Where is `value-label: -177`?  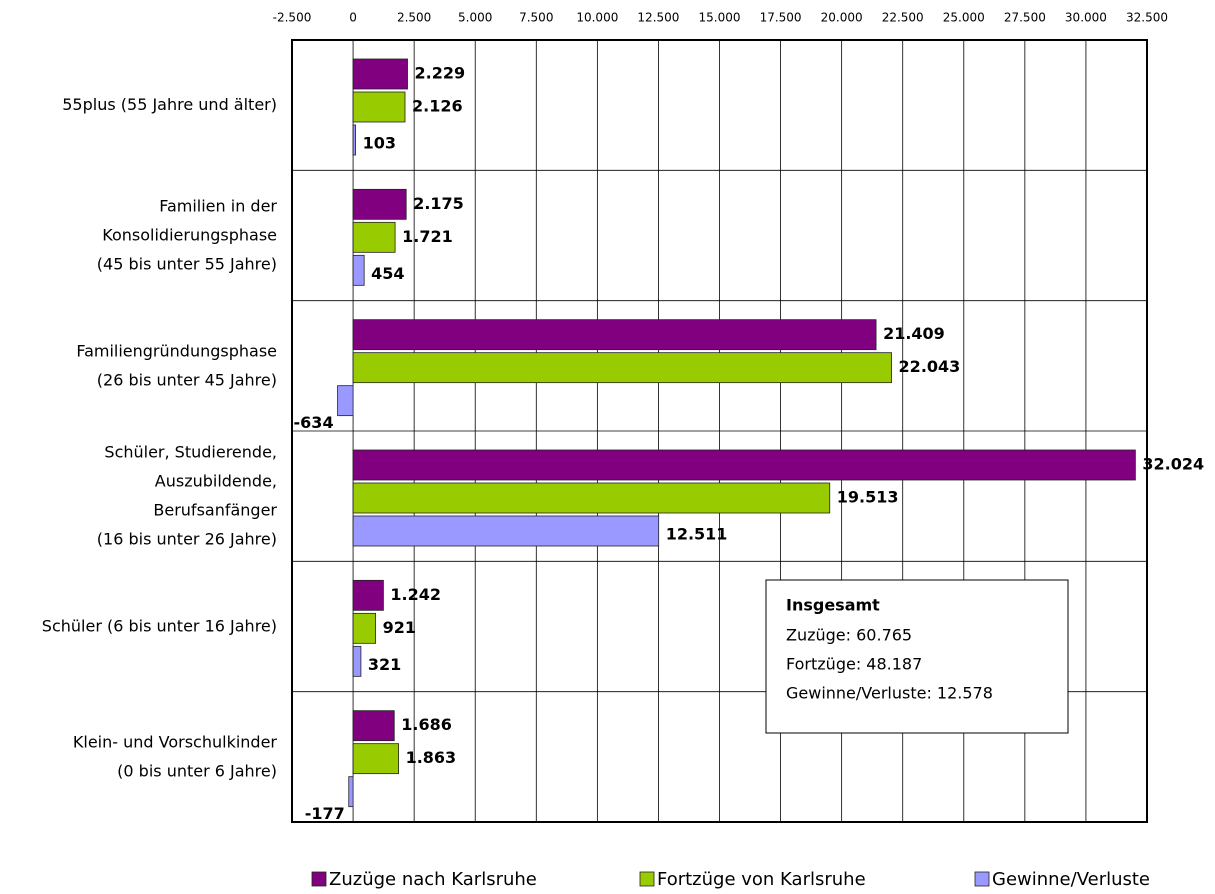
value-label: -177 is located at coordinates (325, 813).